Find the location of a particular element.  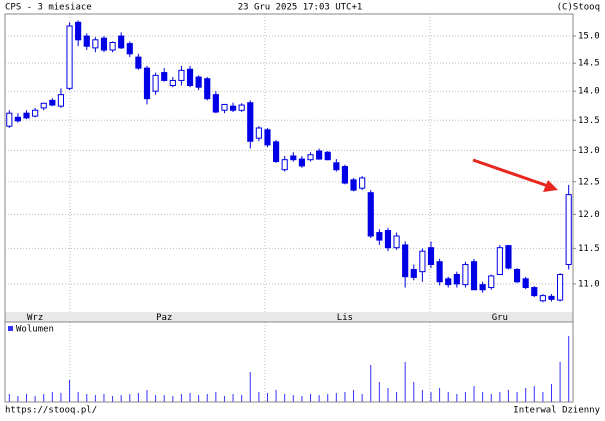

annotation-arrowhead is located at coordinates (550, 186).